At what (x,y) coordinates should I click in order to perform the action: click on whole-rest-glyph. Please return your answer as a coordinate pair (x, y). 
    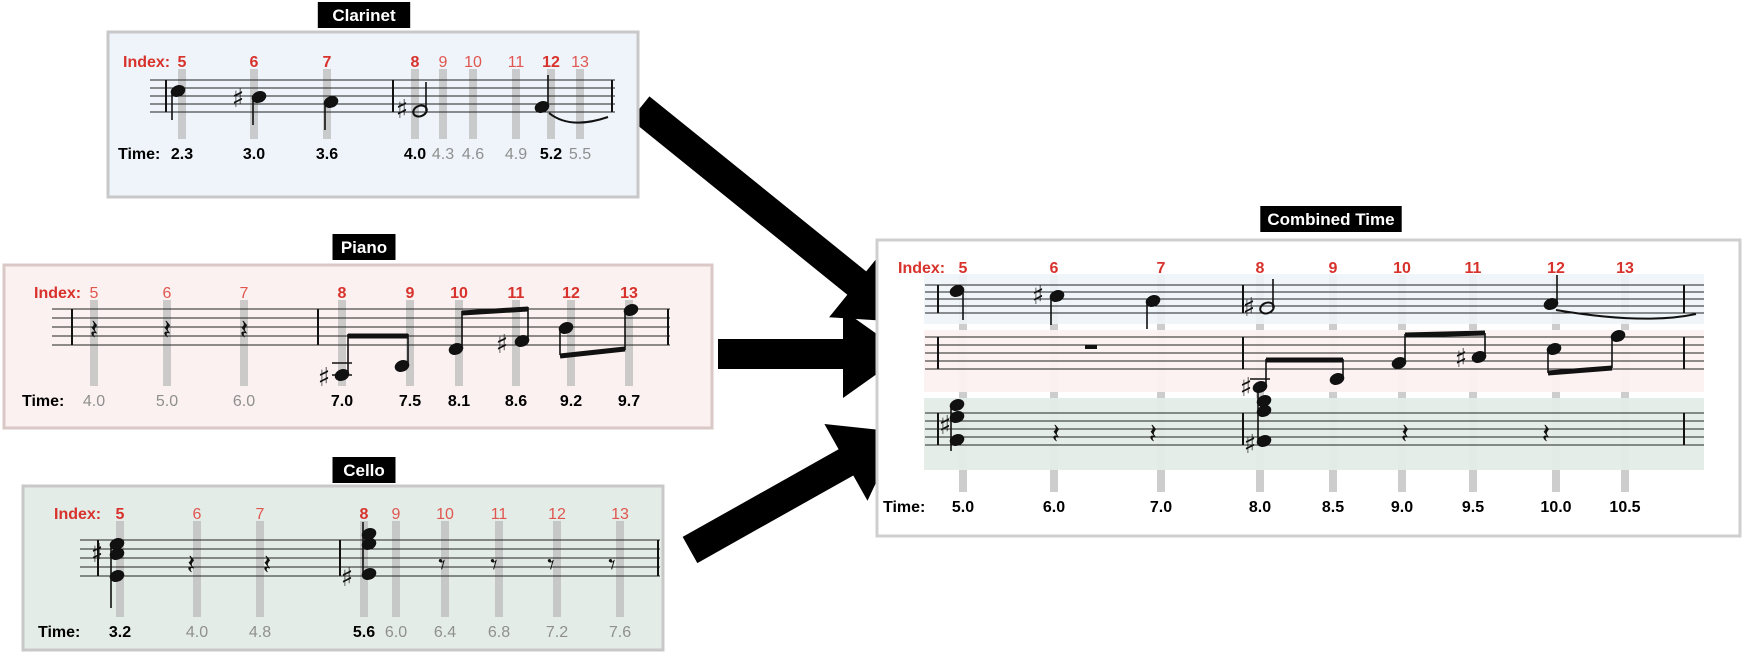
    Looking at the image, I should click on (1091, 347).